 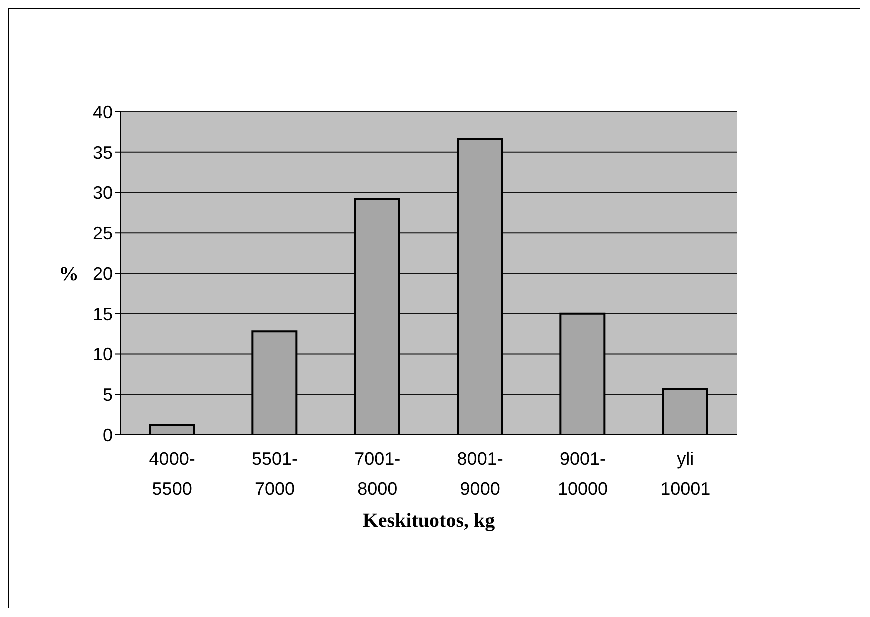 I want to click on y-tick-label: 10, so click(x=102, y=354).